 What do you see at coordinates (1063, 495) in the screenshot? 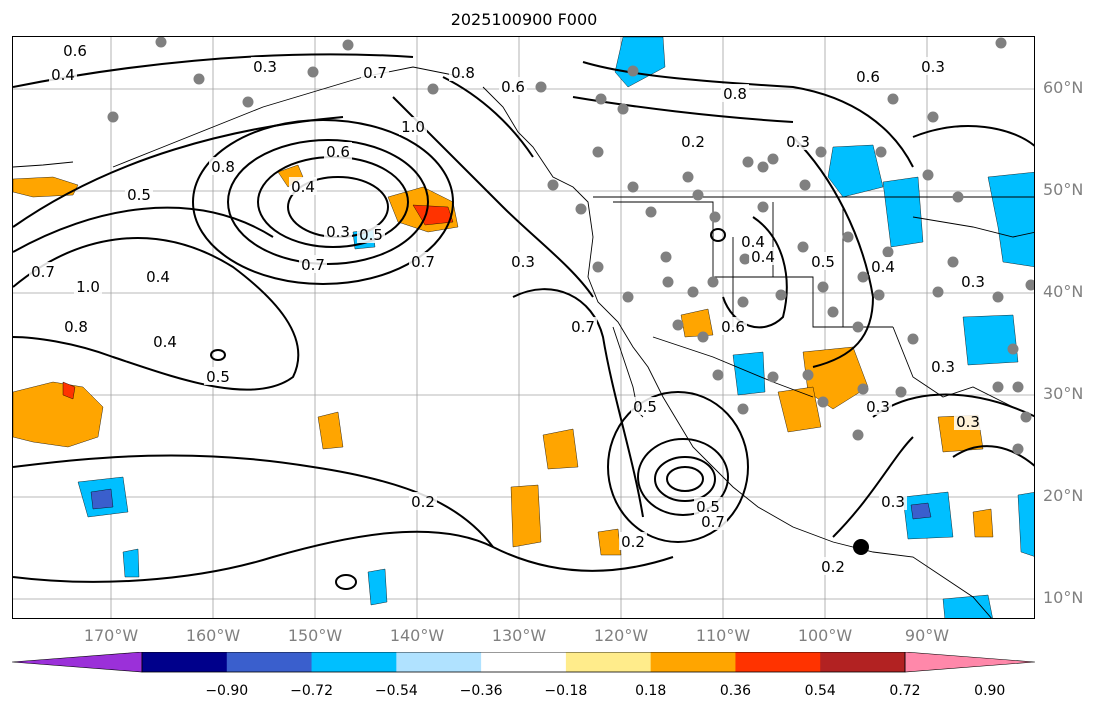
I see `latitude-label: 20°N` at bounding box center [1063, 495].